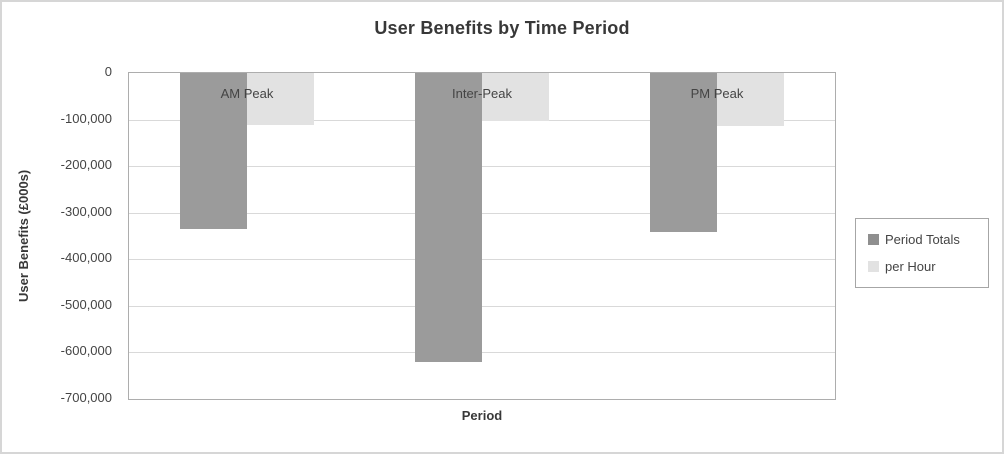 This screenshot has width=1004, height=454. Describe the element at coordinates (922, 239) in the screenshot. I see `legend-label: Period Totals` at that location.